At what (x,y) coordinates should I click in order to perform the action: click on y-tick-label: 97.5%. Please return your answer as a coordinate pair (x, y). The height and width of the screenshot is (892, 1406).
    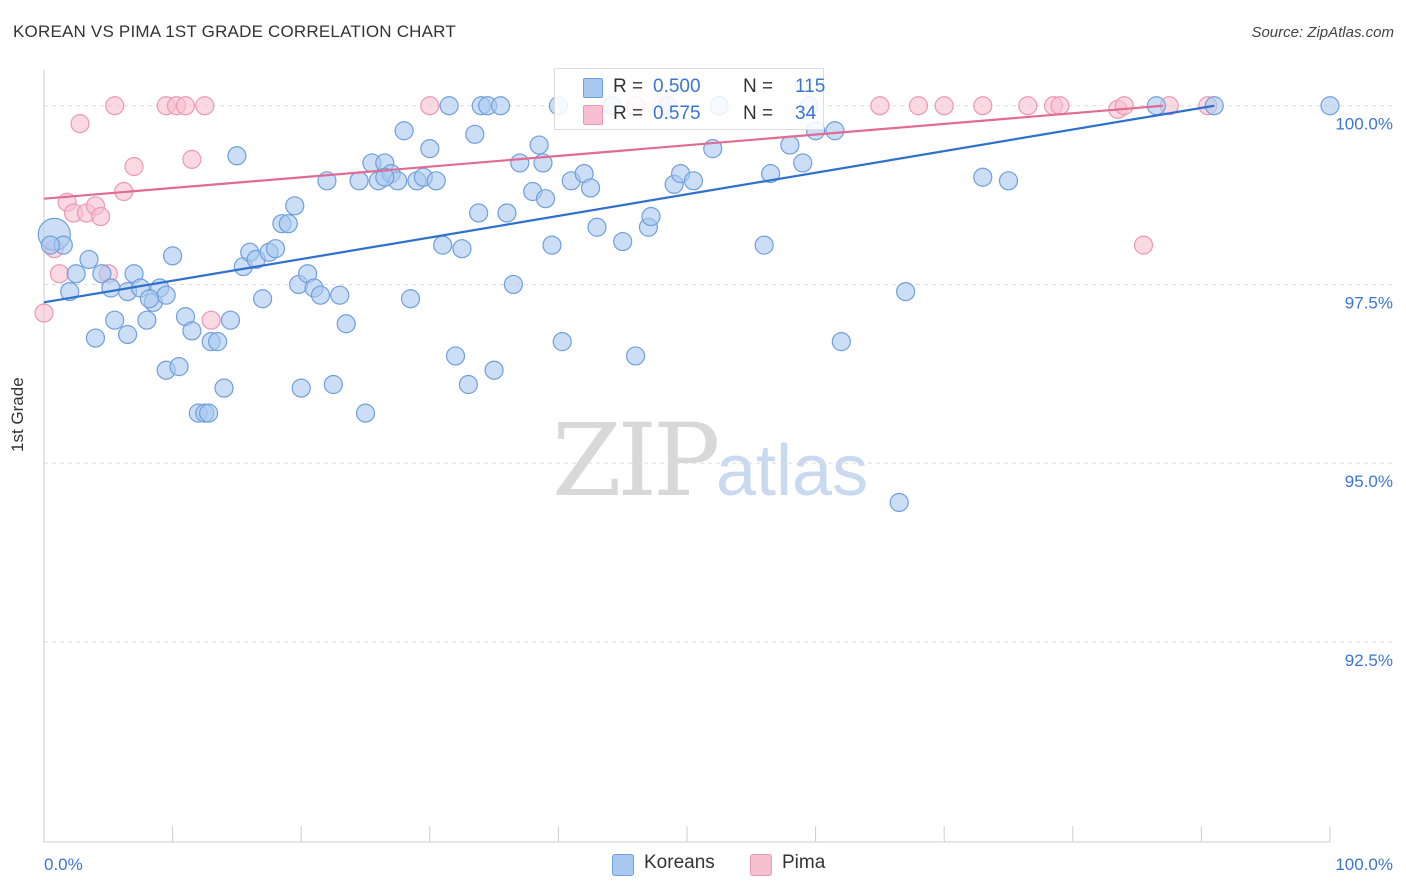
    Looking at the image, I should click on (1369, 302).